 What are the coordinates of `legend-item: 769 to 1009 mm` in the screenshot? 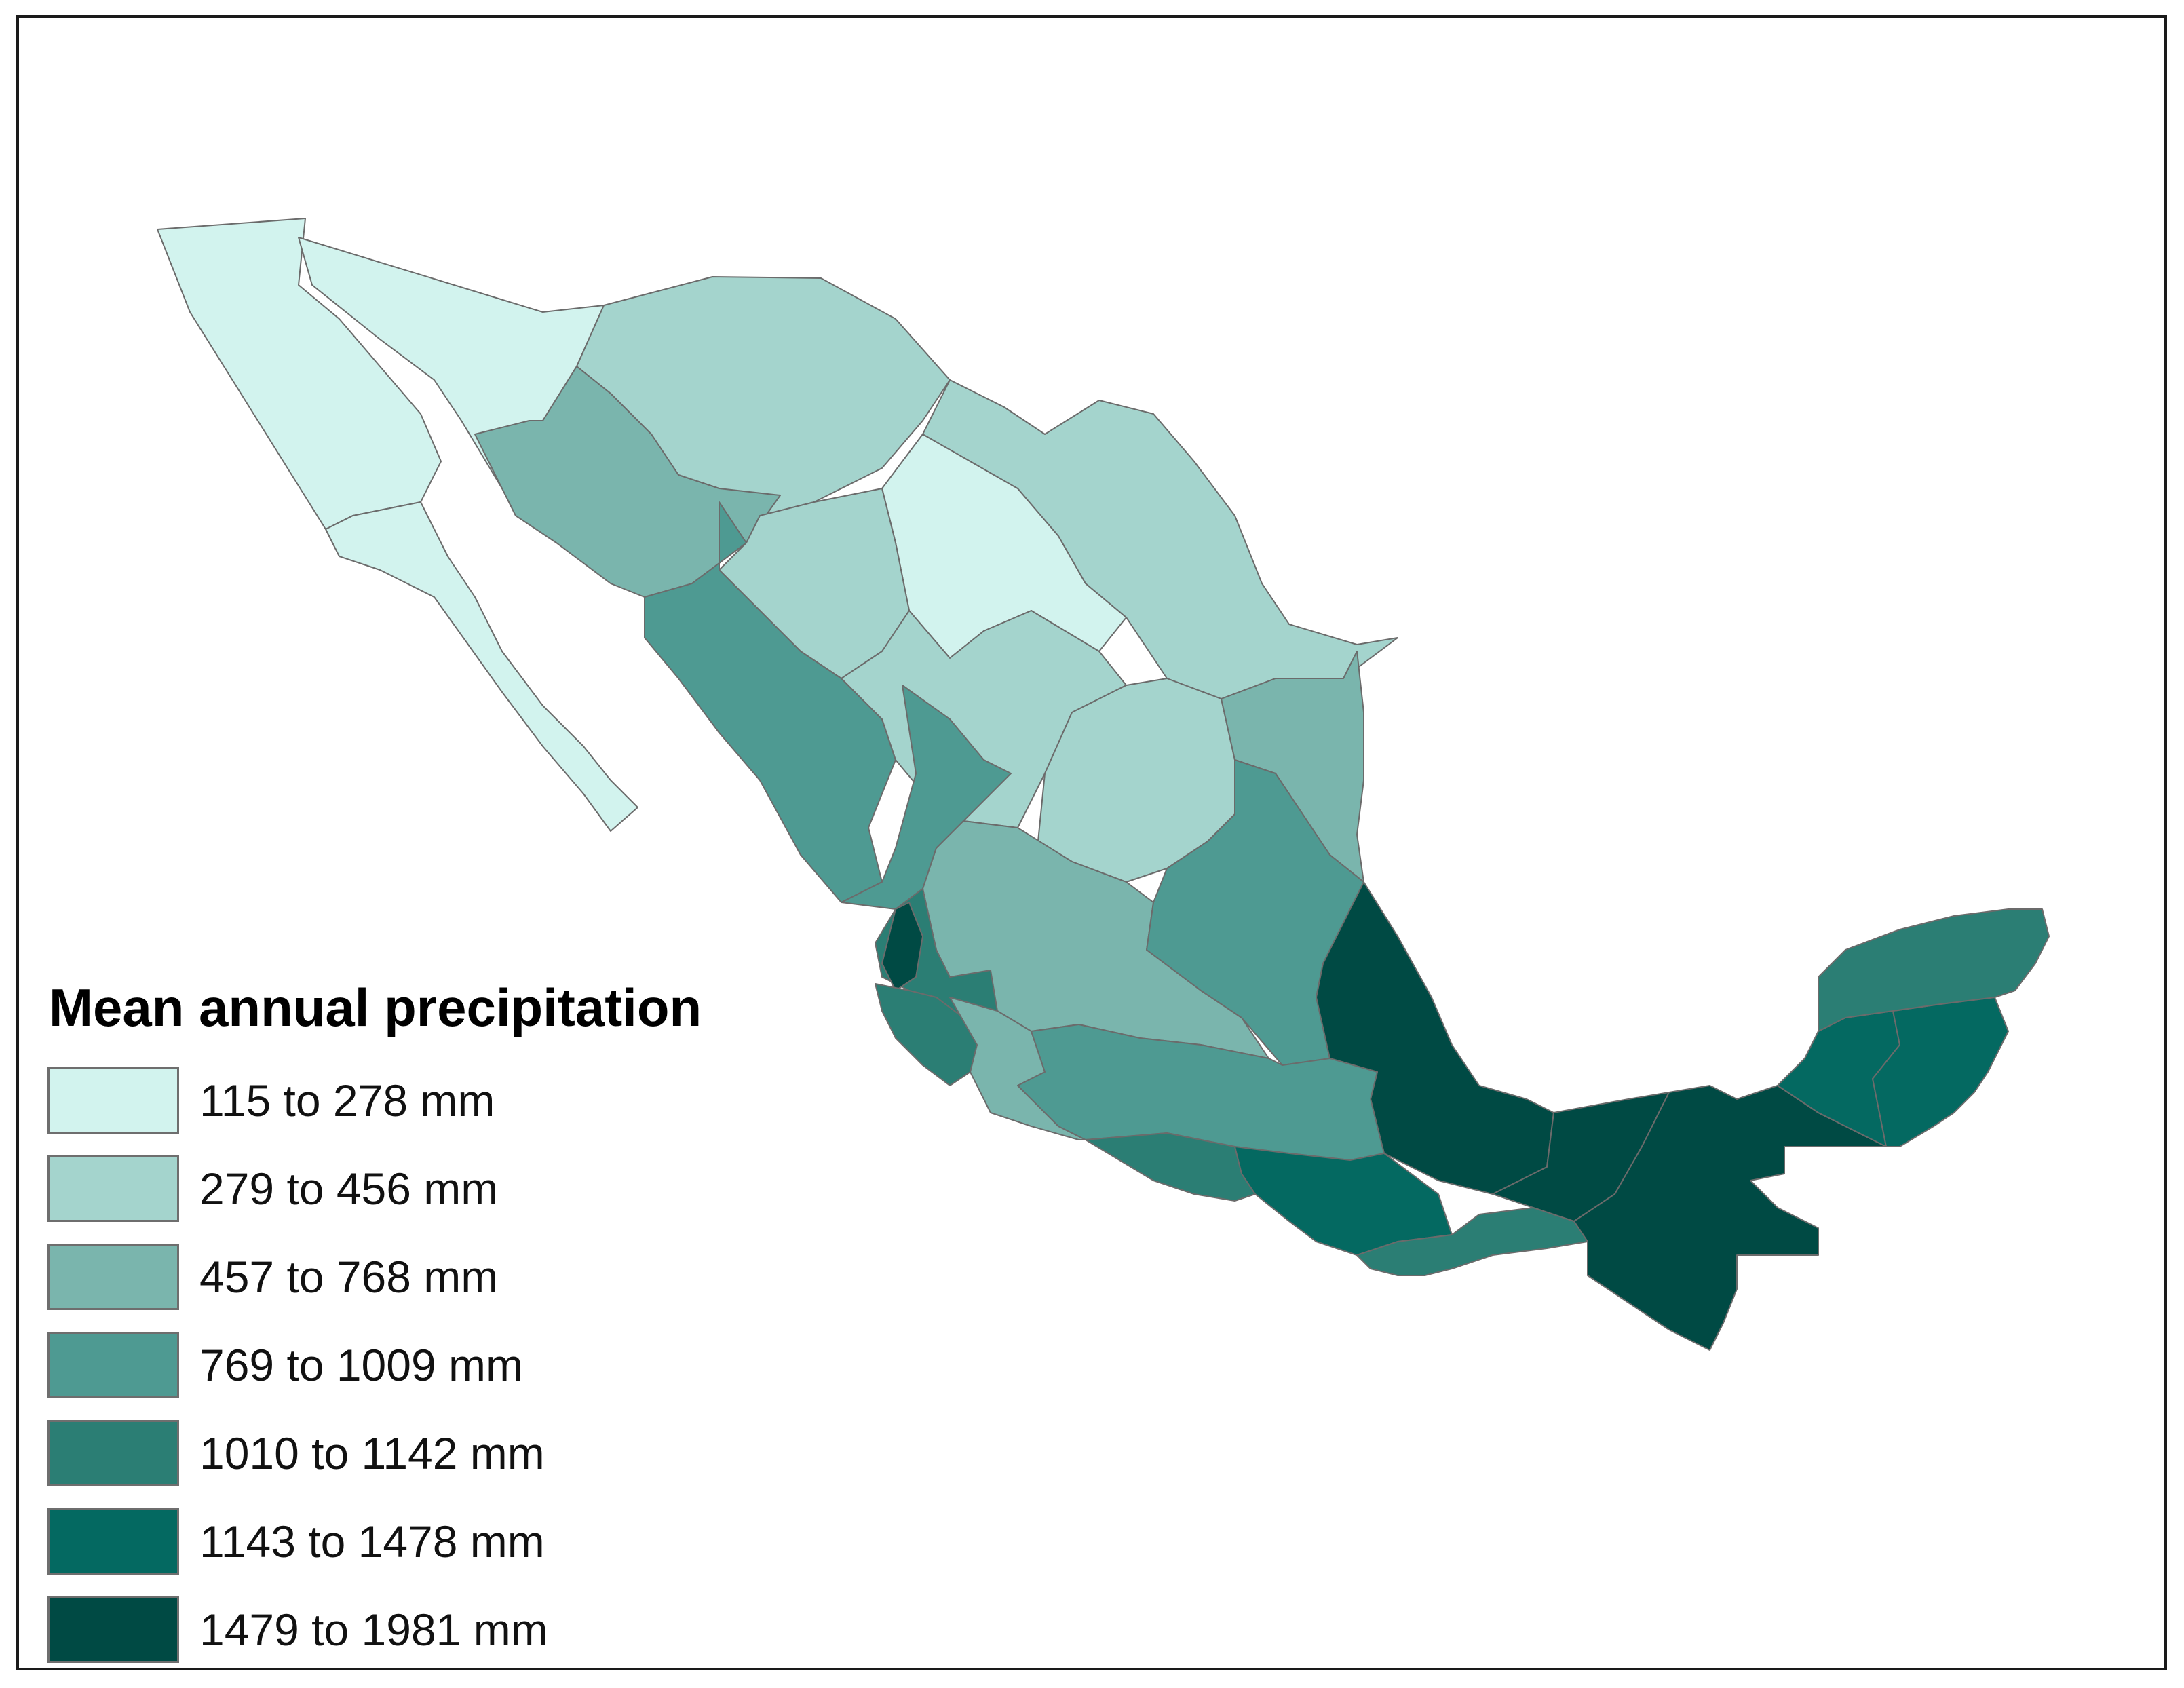 It's located at (374, 1365).